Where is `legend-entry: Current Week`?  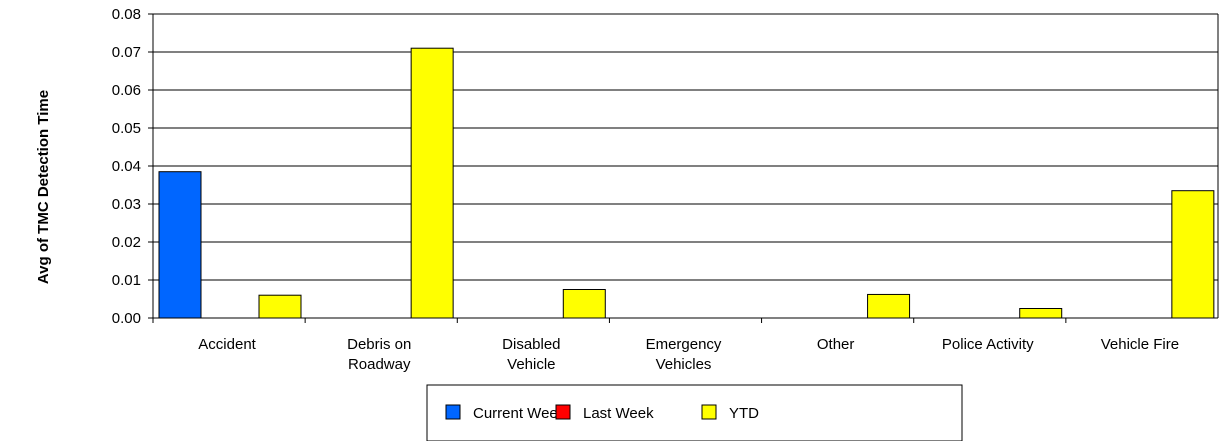 legend-entry: Current Week is located at coordinates (519, 413).